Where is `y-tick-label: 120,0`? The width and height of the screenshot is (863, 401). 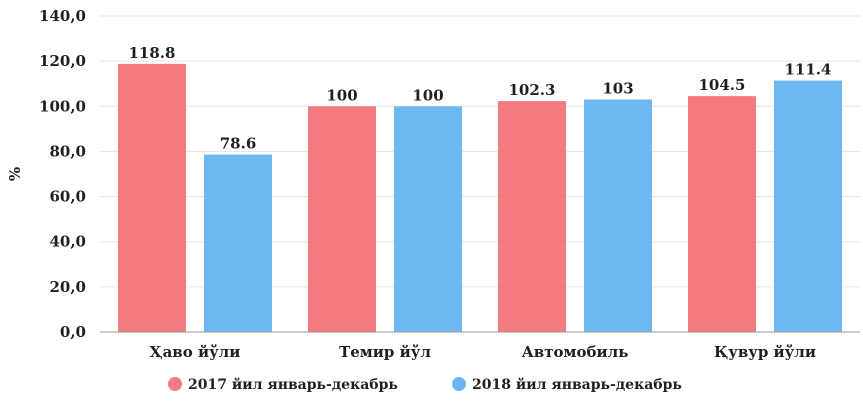
y-tick-label: 120,0 is located at coordinates (62, 61).